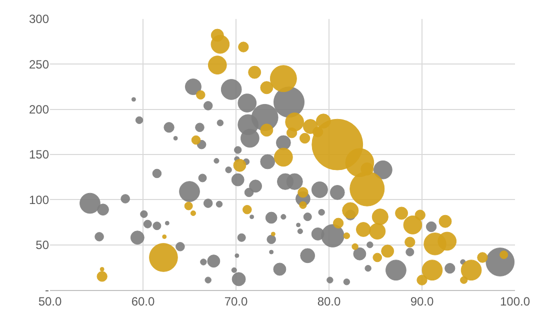  What do you see at coordinates (329, 301) in the screenshot?
I see `x-tick-label: 80.0` at bounding box center [329, 301].